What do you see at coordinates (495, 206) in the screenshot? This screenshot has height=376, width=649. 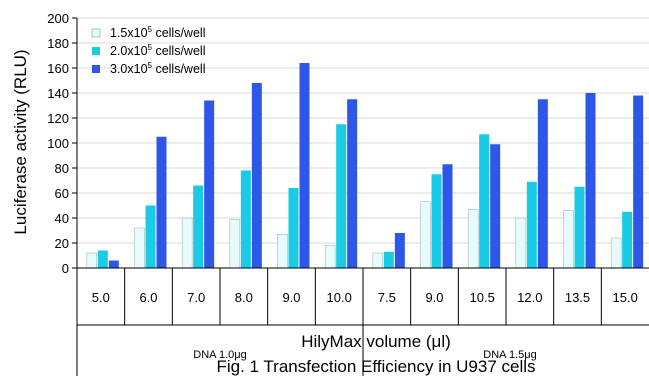 I see `bar-series-3-10.5` at bounding box center [495, 206].